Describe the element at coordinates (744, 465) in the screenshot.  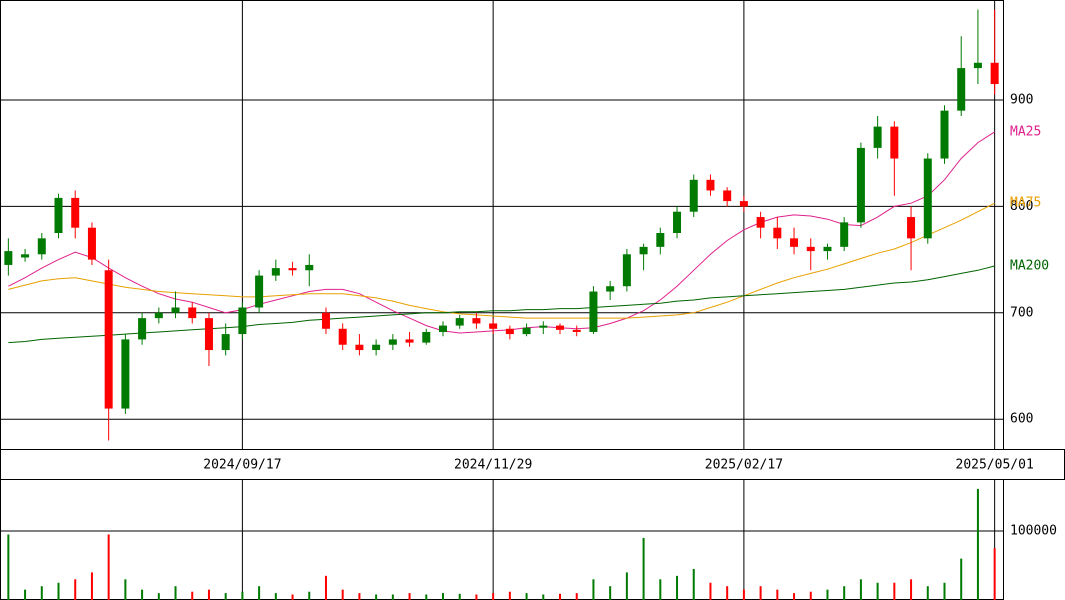
I see `x-tick-label: 2025/02/17` at that location.